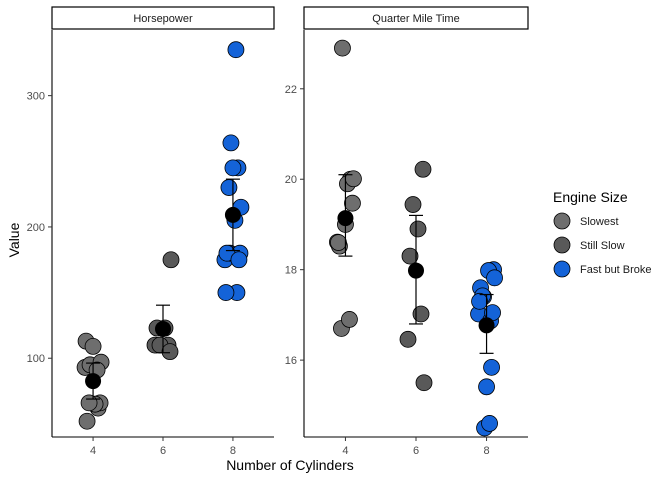 This screenshot has width=672, height=480. Describe the element at coordinates (290, 465) in the screenshot. I see `x-axis-title: Number of Cylinders` at that location.